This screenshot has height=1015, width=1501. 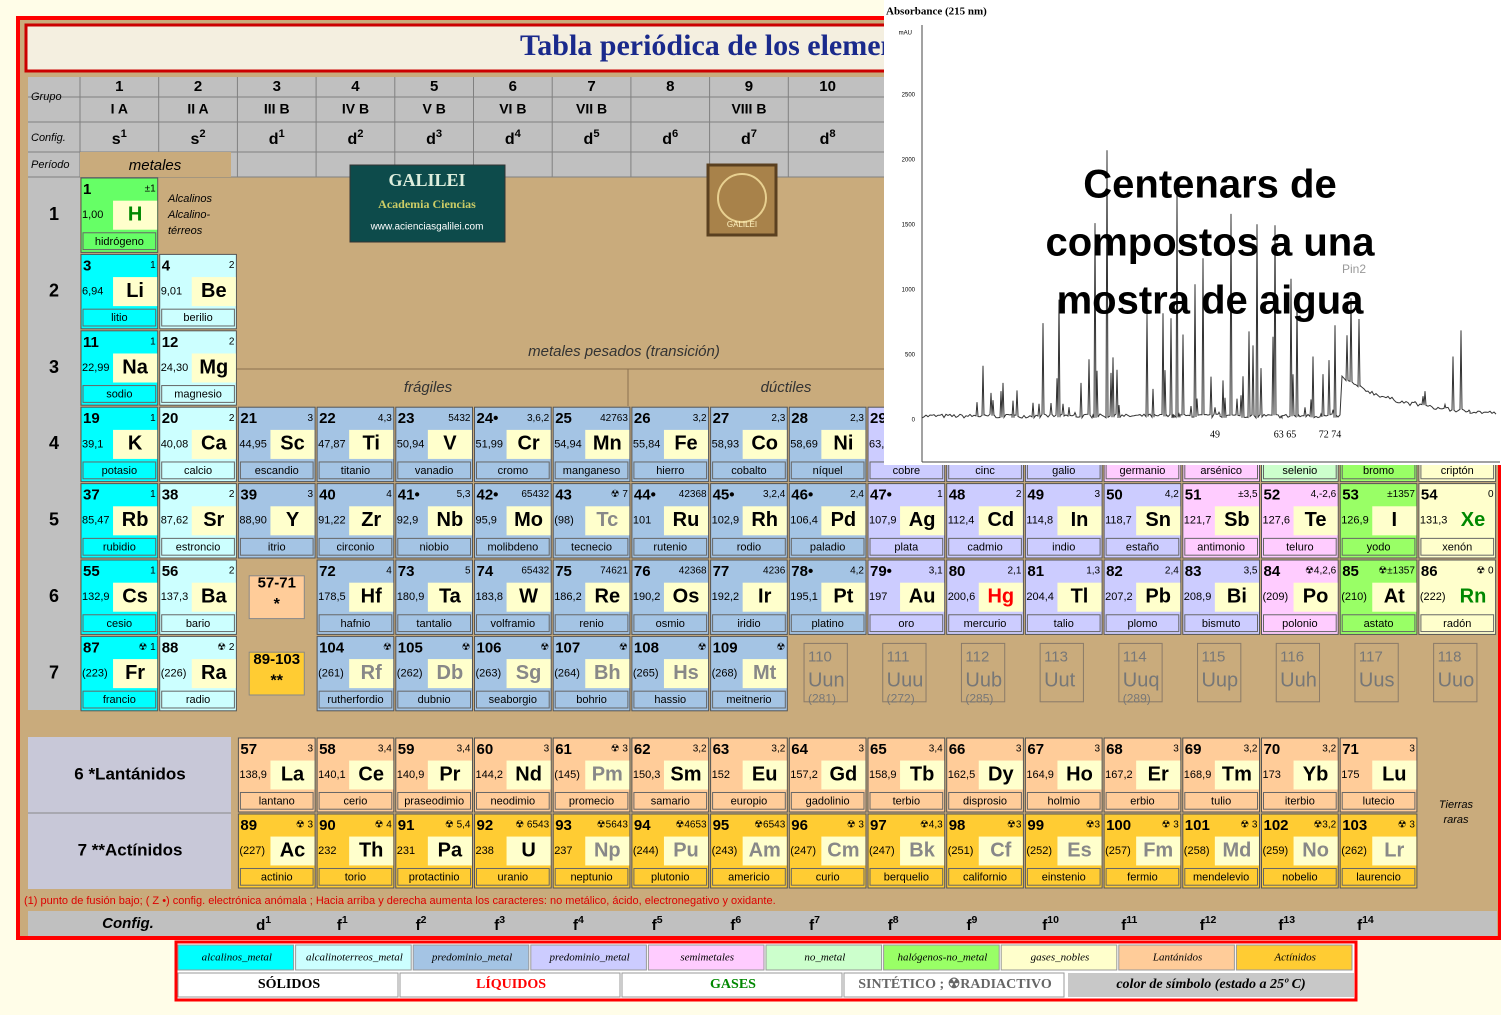 What do you see at coordinates (450, 444) in the screenshot?
I see `symbol: V` at bounding box center [450, 444].